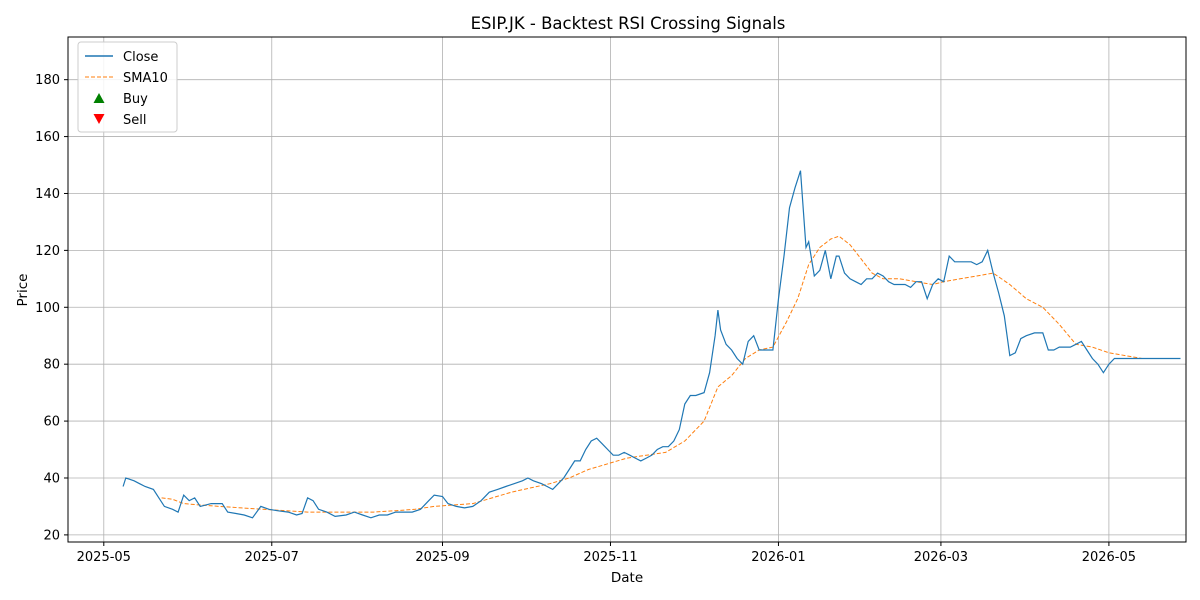 This screenshot has width=1200, height=600. I want to click on x-tick-label: 2025-07, so click(272, 557).